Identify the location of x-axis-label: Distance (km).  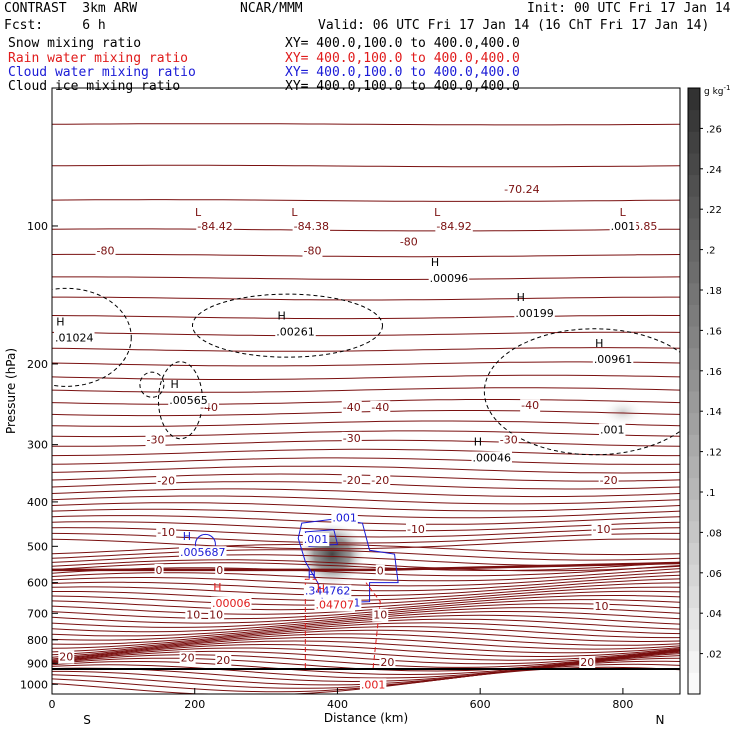
(366, 718).